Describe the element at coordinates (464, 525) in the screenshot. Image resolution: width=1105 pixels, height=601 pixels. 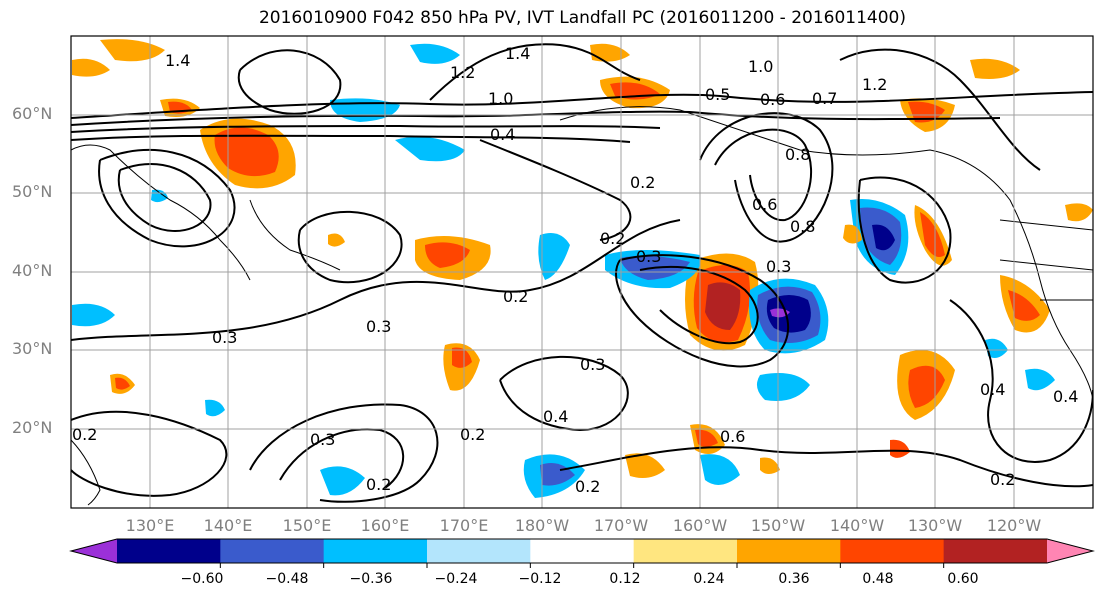
I see `lon-label: 170°E` at that location.